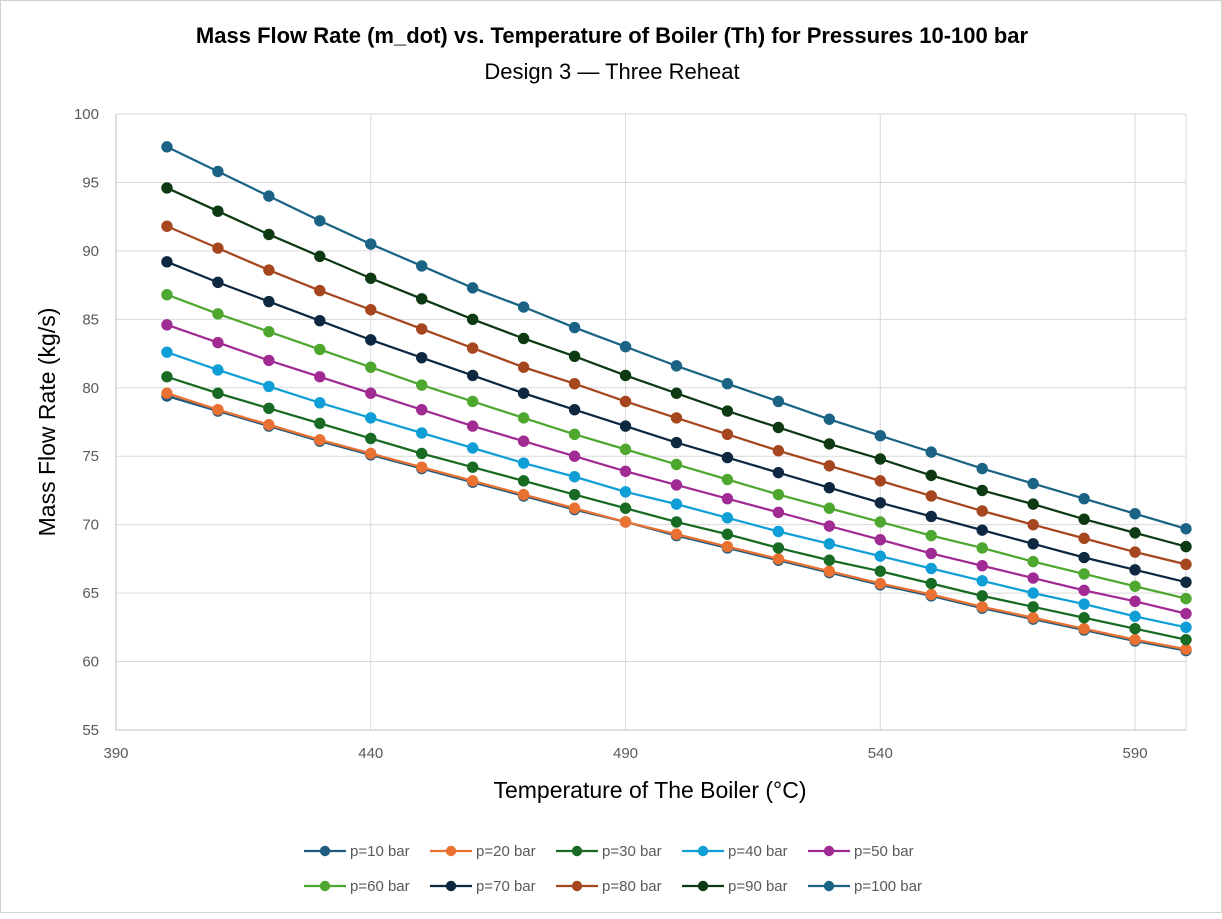 This screenshot has height=919, width=1222. I want to click on legend-item: p=70 bar, so click(483, 886).